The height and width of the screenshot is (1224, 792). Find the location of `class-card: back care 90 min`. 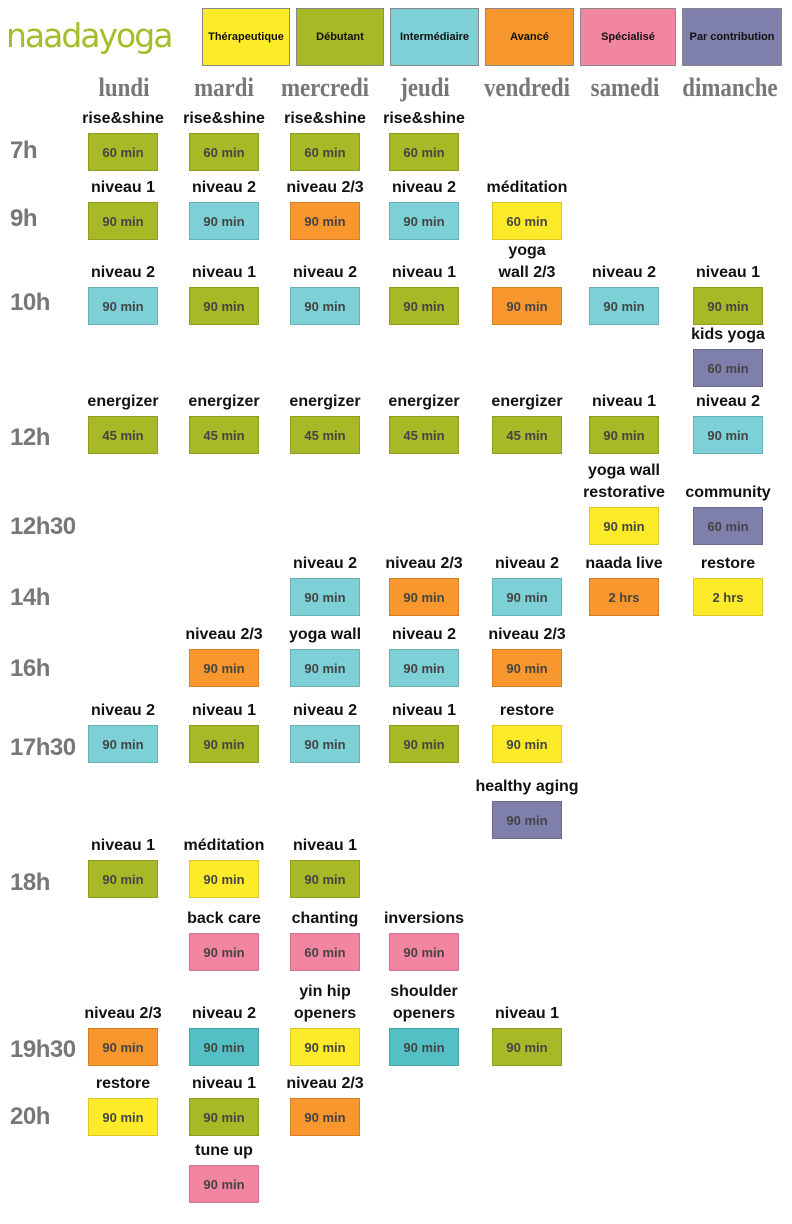

class-card: back care 90 min is located at coordinates (224, 939).